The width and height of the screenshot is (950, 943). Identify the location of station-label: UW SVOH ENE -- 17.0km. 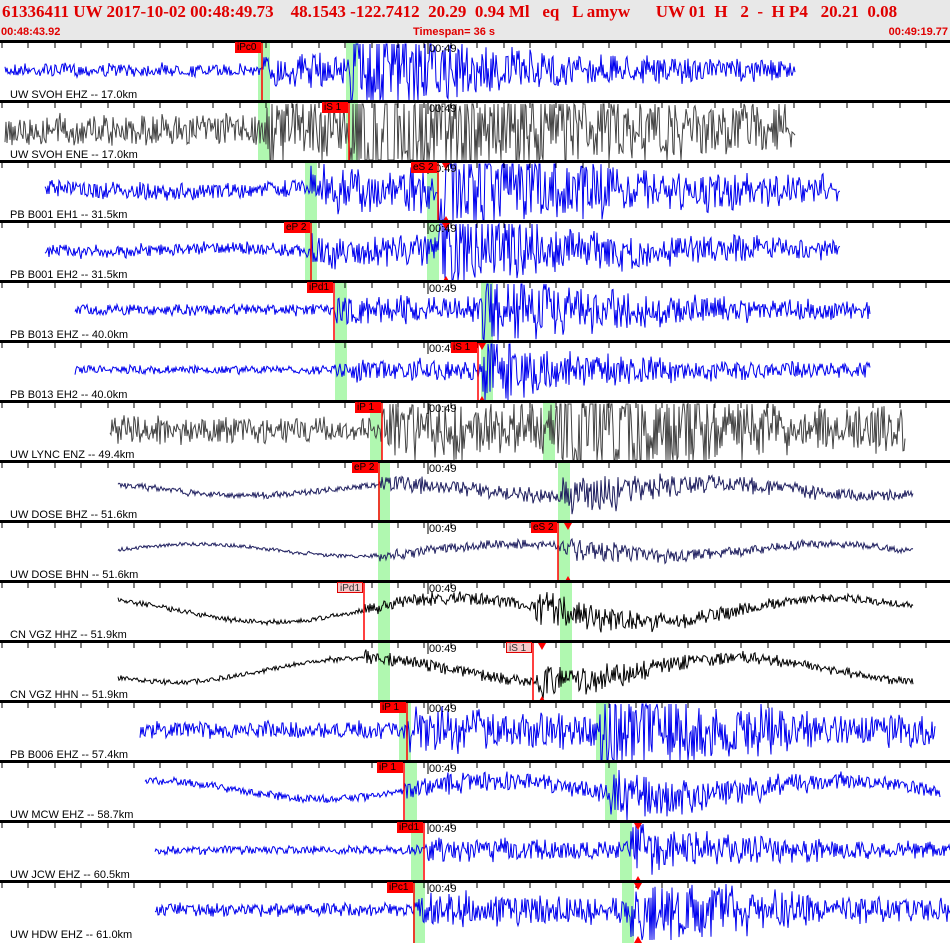
(74, 155).